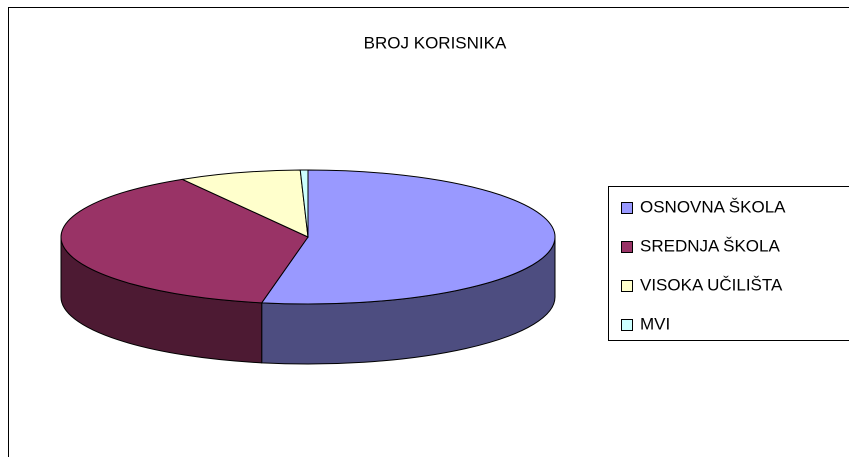  I want to click on chart-title: BROJ KORISNIKA, so click(435, 42).